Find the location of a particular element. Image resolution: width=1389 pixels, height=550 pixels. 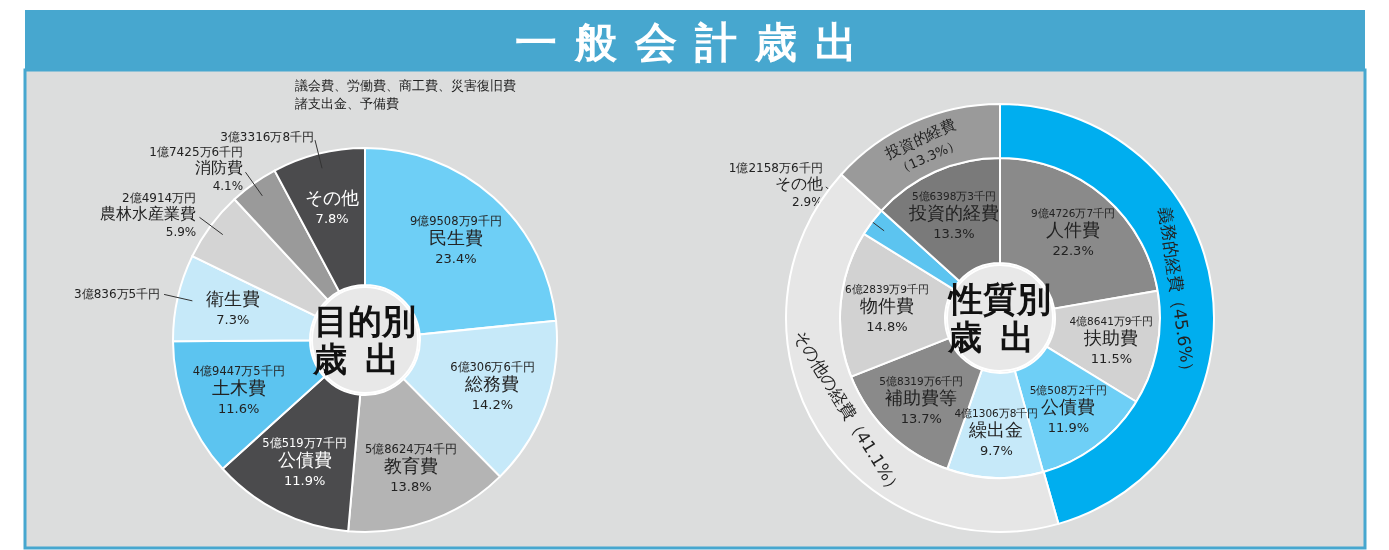

slice-label: 衛生費 is located at coordinates (232, 299).